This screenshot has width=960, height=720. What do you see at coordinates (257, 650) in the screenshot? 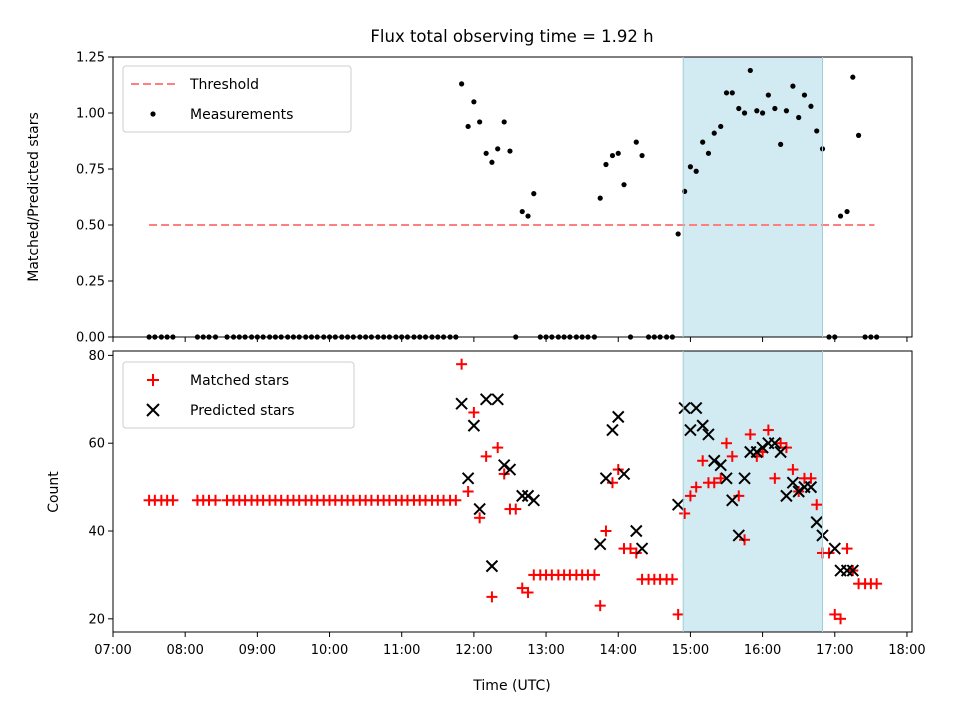
I see `x-tick-label: 09:00` at bounding box center [257, 650].